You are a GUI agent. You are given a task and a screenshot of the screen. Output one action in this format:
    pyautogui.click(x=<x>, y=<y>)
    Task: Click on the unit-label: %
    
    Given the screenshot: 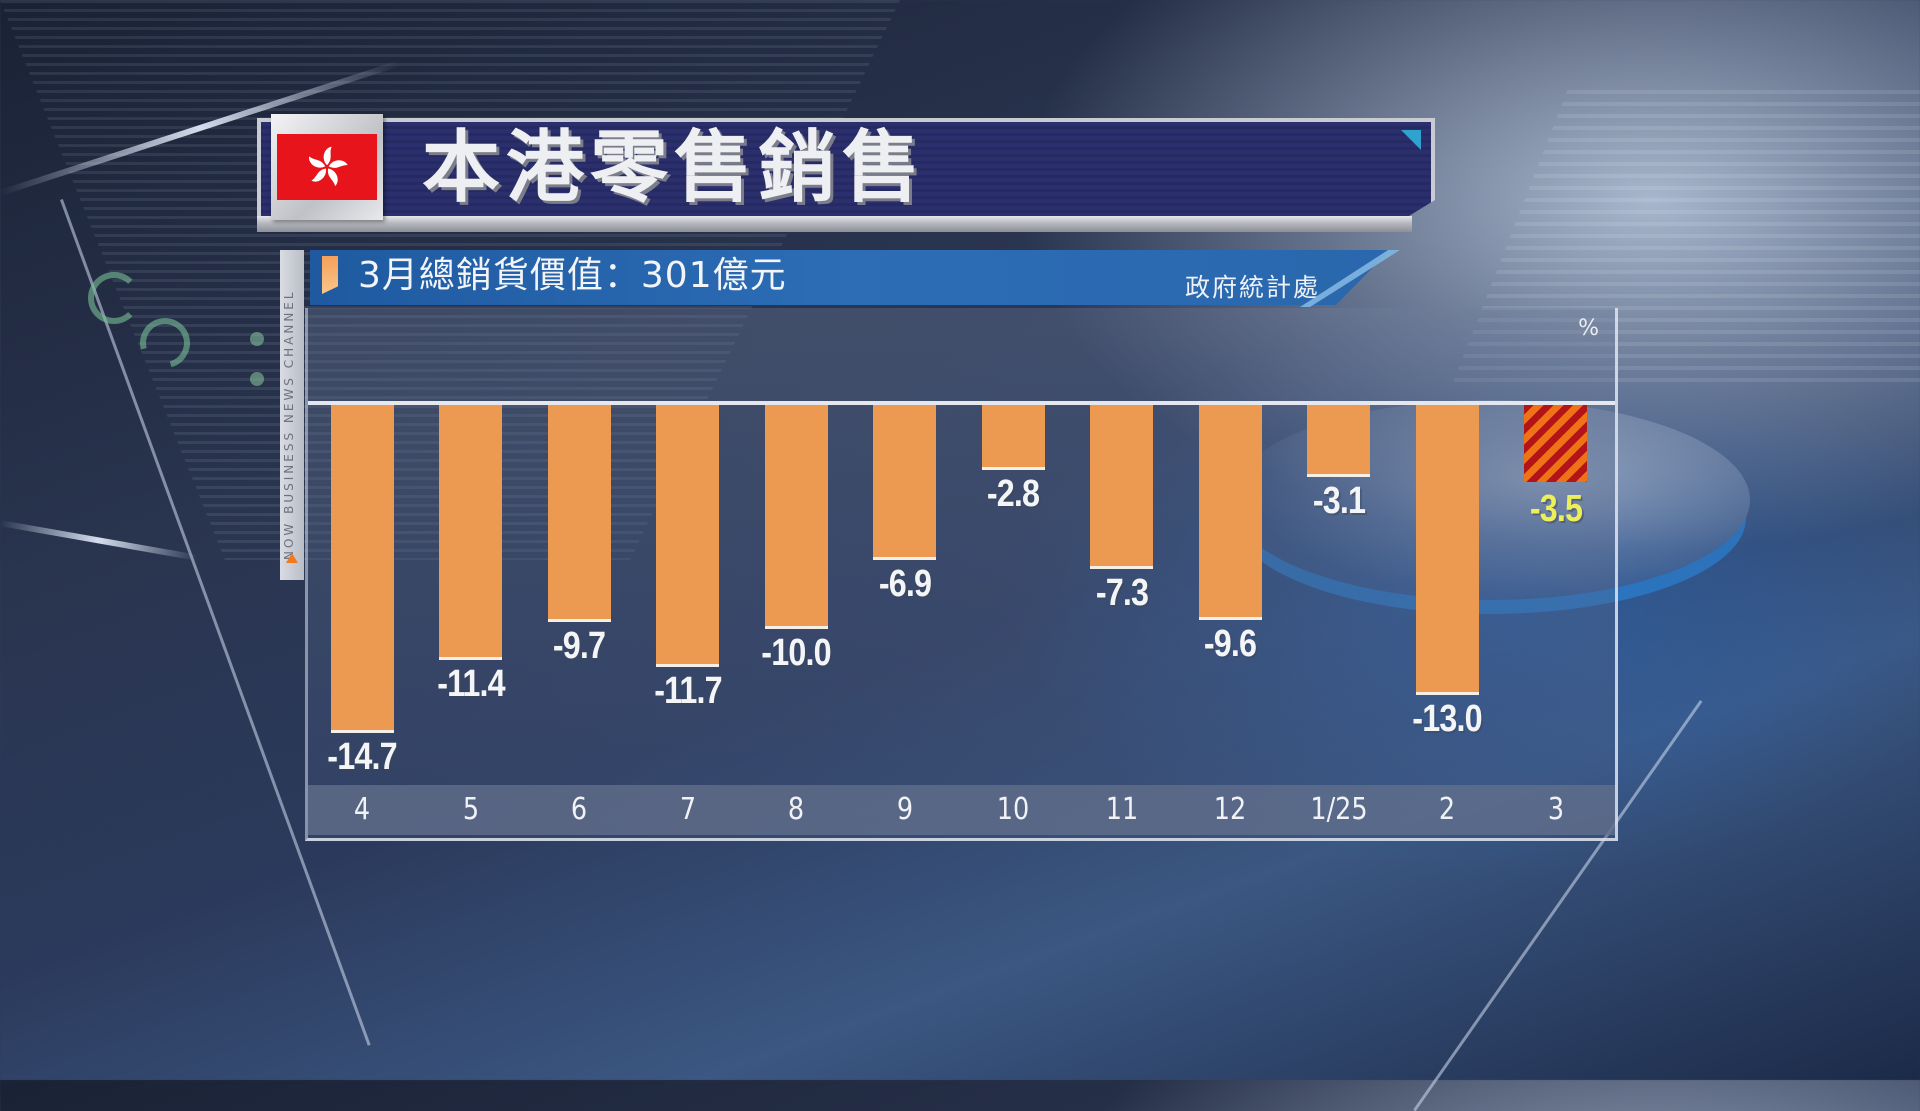 What is the action you would take?
    pyautogui.click(x=1588, y=328)
    